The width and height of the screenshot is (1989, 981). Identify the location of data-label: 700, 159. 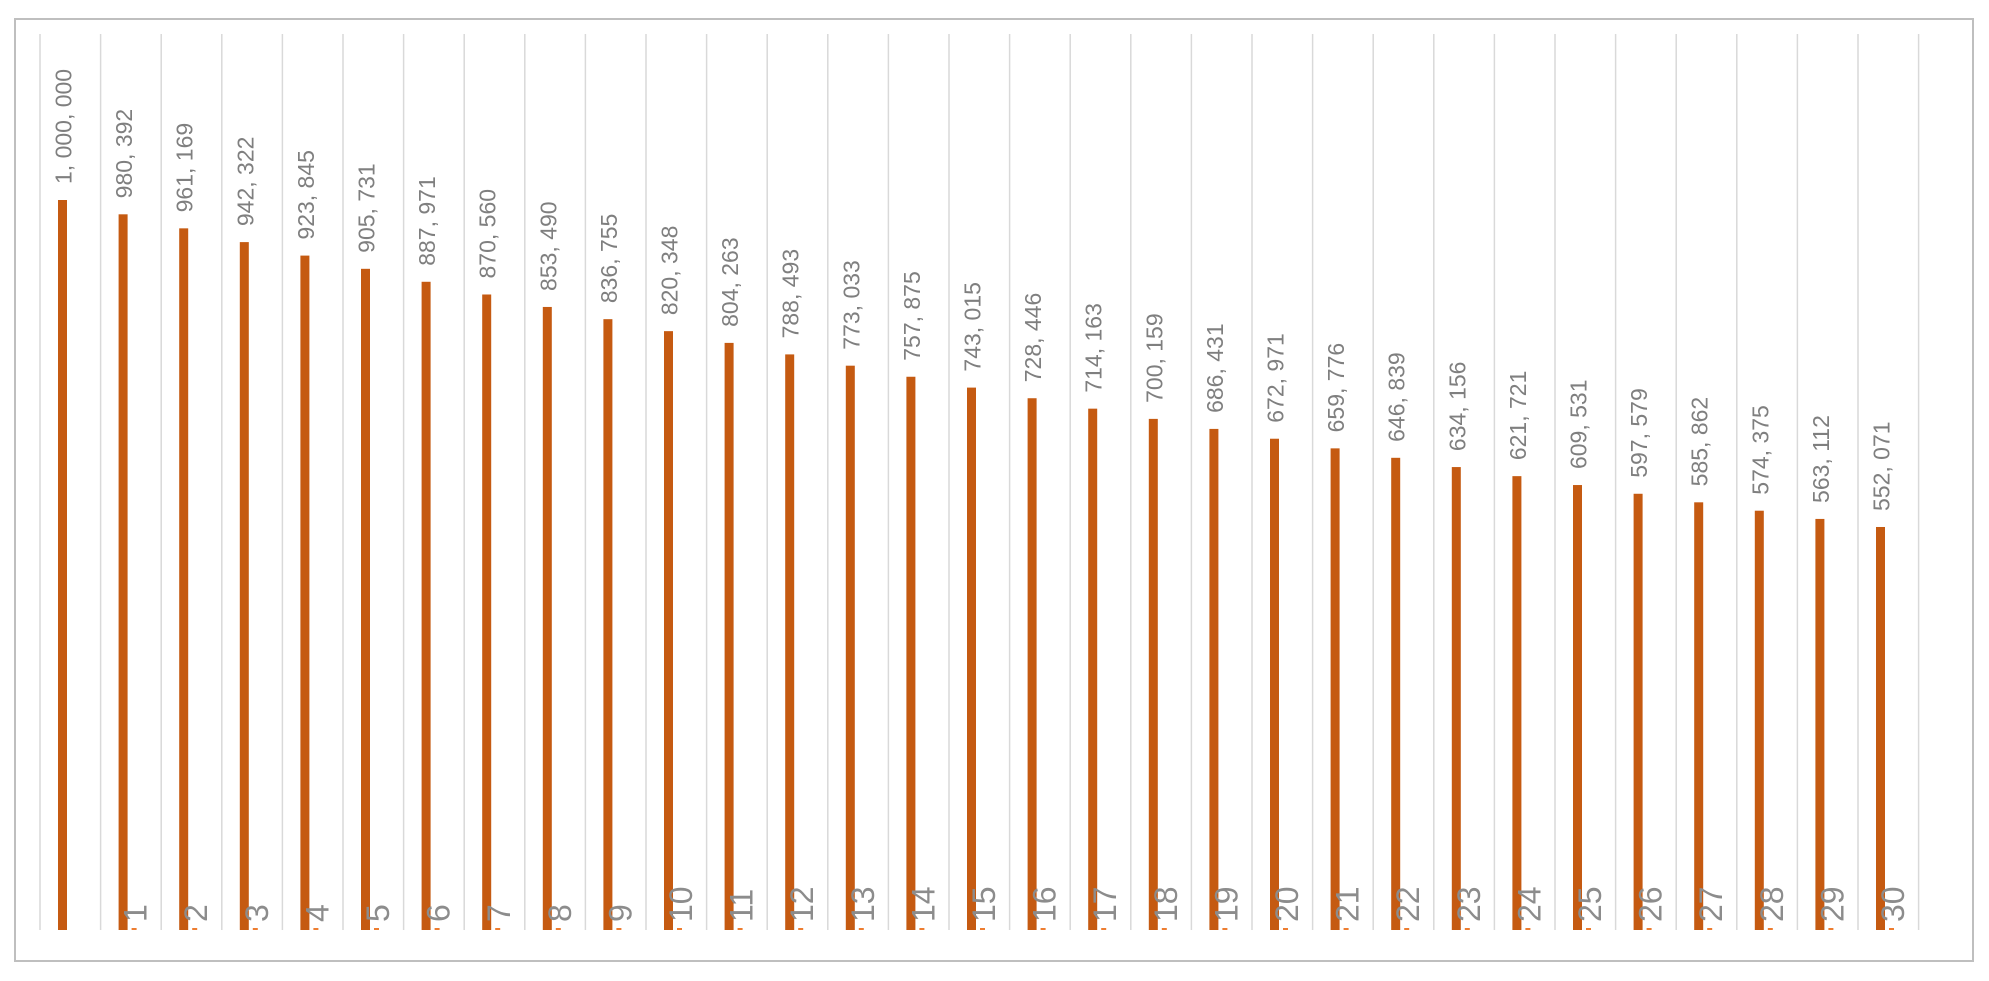
(1154, 358).